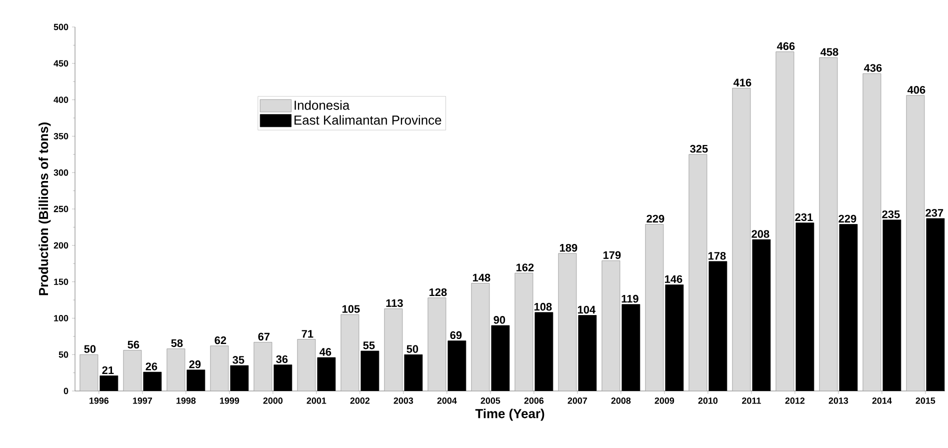 The height and width of the screenshot is (448, 948). What do you see at coordinates (282, 359) in the screenshot?
I see `data-label: 36` at bounding box center [282, 359].